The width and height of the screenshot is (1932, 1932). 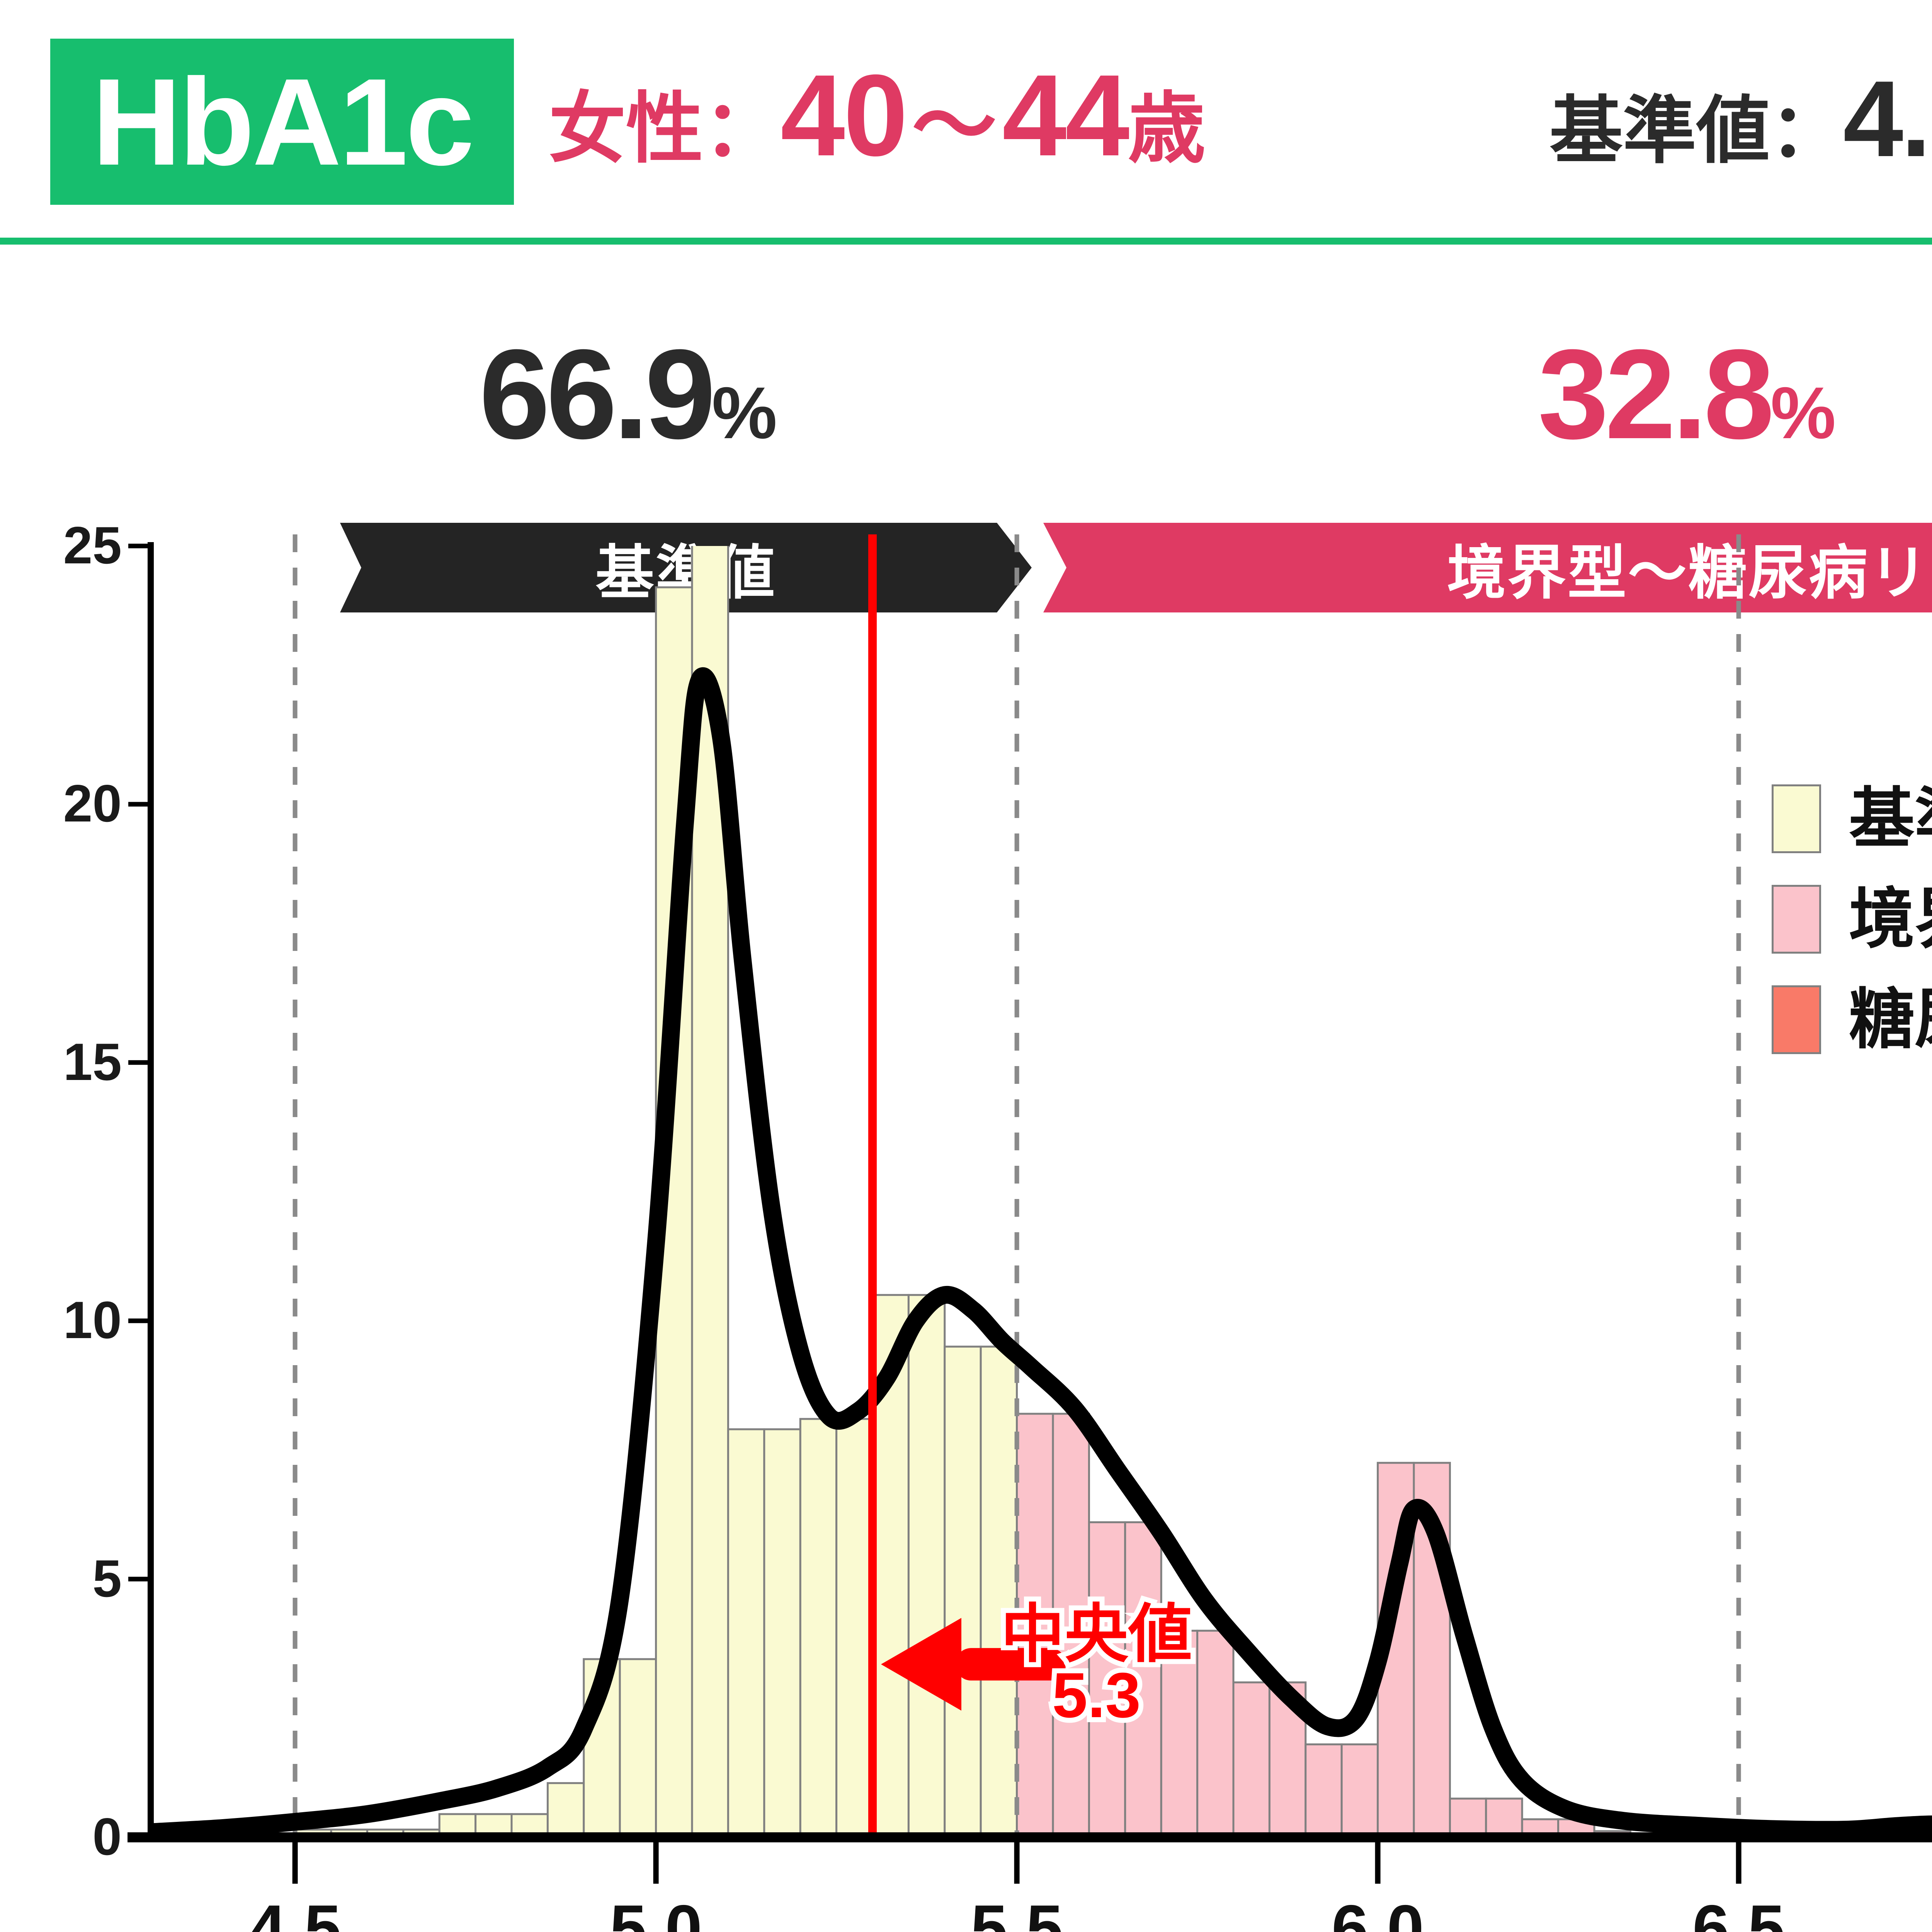 I want to click on y-axis-tick-label: 0, so click(x=107, y=1837).